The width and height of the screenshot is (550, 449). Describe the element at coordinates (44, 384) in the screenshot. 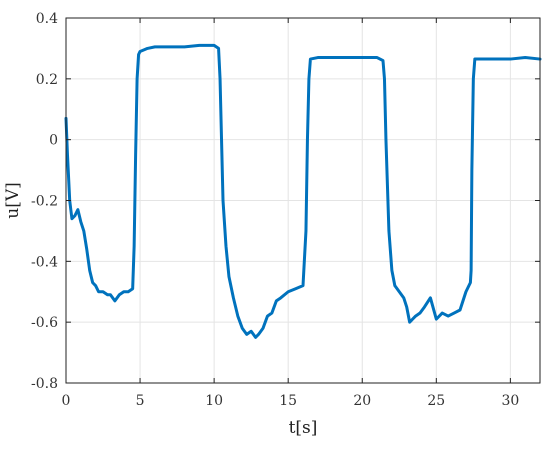

I see `y-tick-label: -0.8` at that location.